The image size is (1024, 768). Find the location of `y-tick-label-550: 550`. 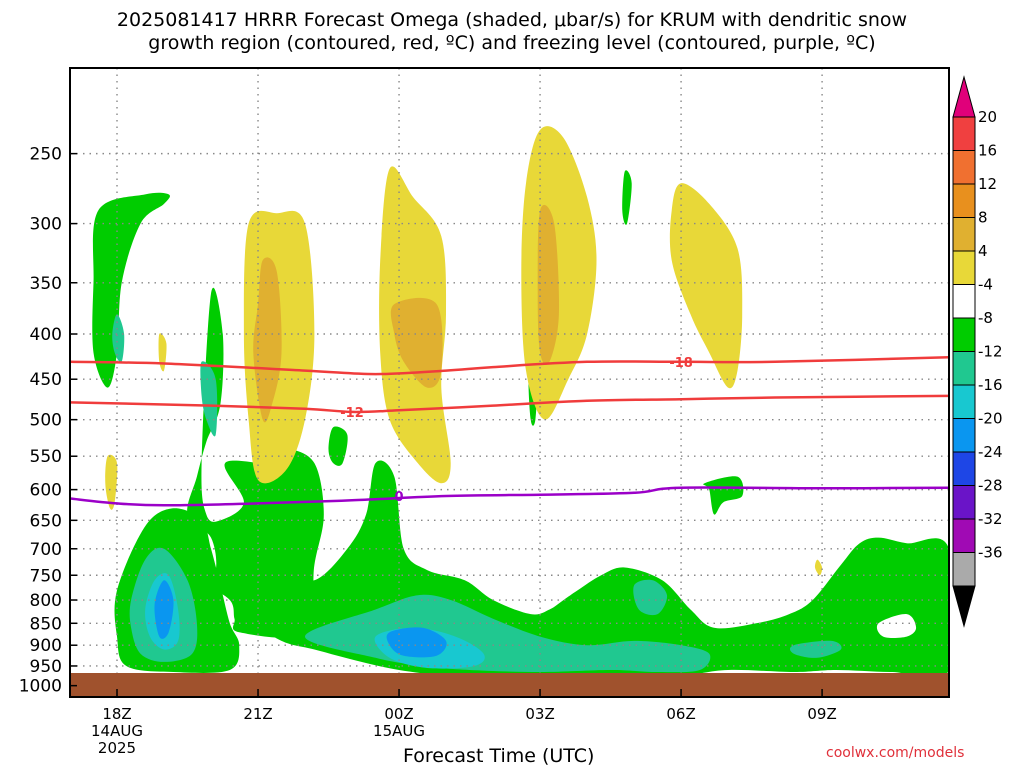

y-tick-label-550: 550 is located at coordinates (46, 457).